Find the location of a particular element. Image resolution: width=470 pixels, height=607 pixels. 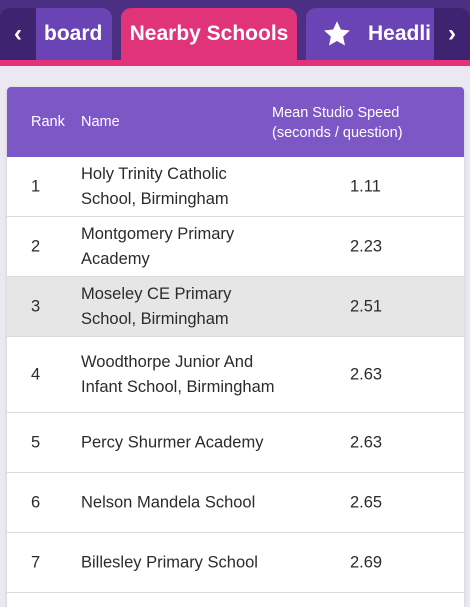

row-speed: 2.23 is located at coordinates (366, 246).